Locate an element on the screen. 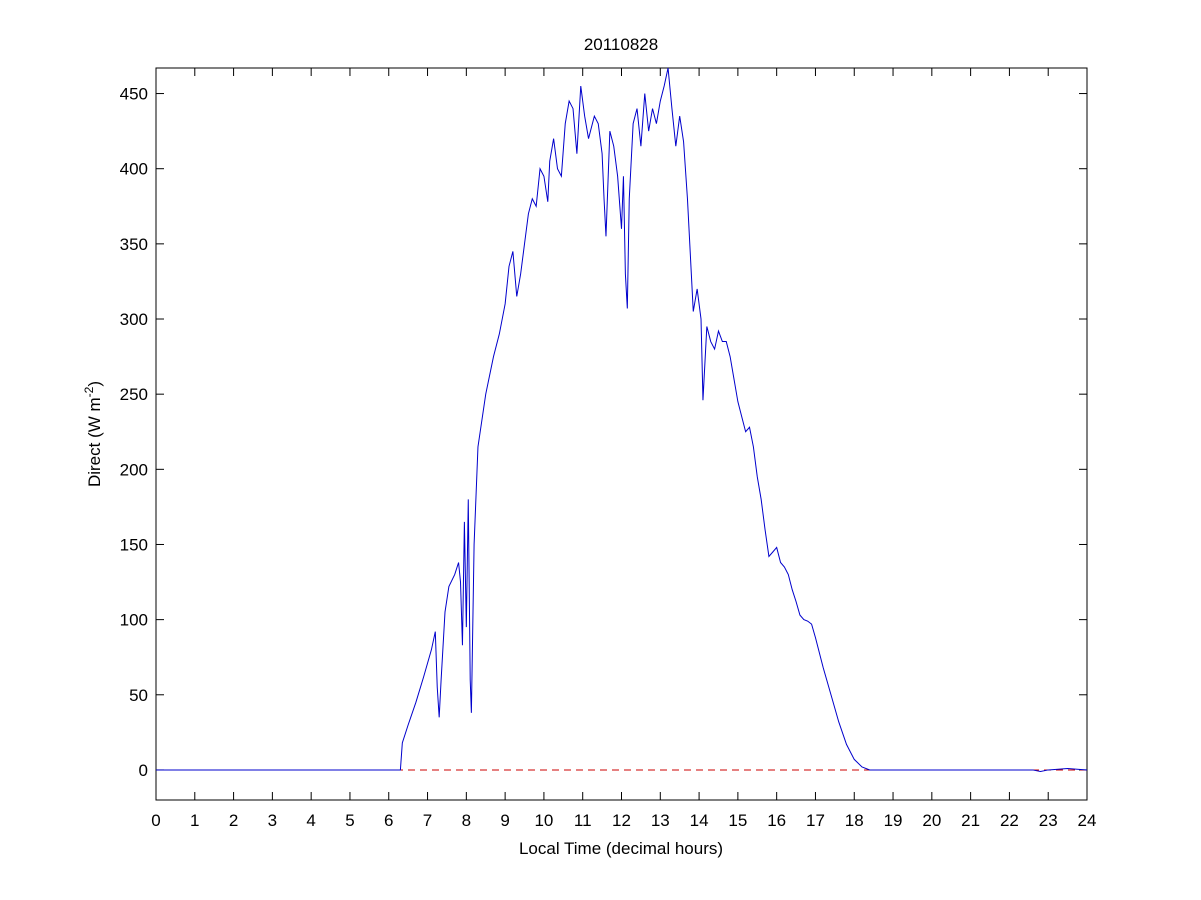 The height and width of the screenshot is (900, 1201). x-tick-label: 14 is located at coordinates (699, 820).